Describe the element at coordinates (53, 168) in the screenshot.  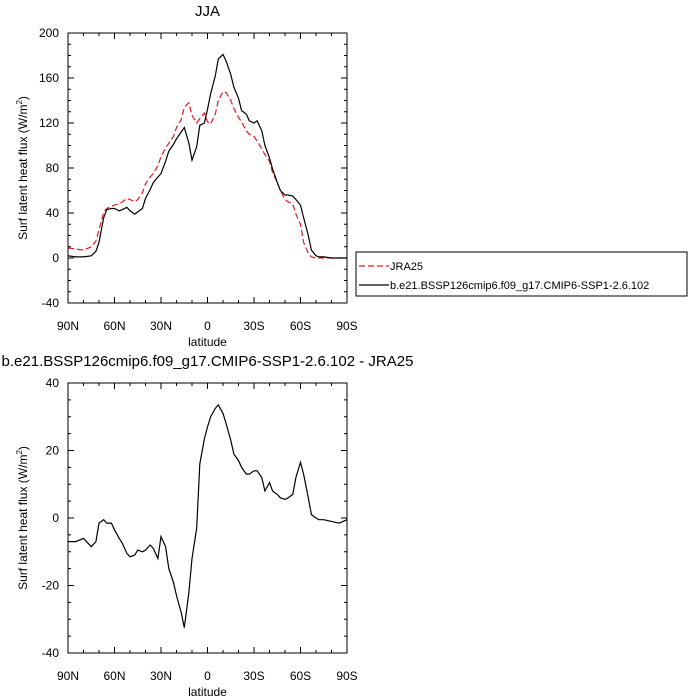
I see `y-tick-label: 80` at that location.